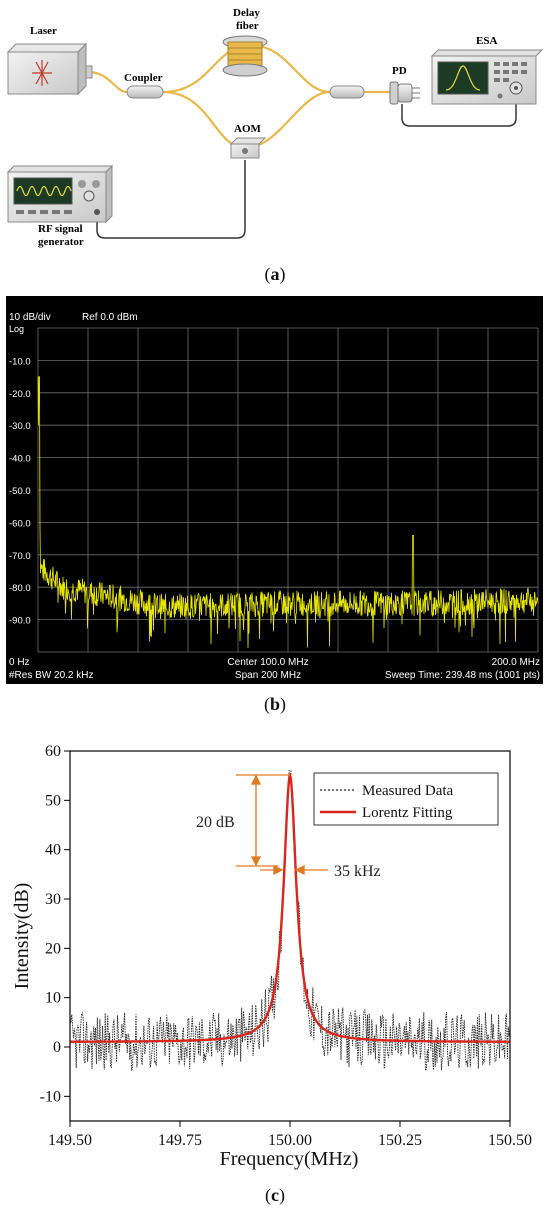 The width and height of the screenshot is (550, 1217). What do you see at coordinates (400, 1140) in the screenshot?
I see `c-x-tick-label: 150.25` at bounding box center [400, 1140].